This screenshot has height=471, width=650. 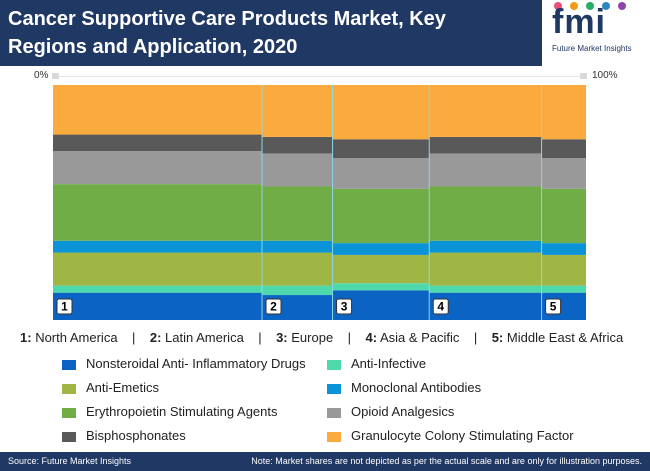 I want to click on logo-dots-icon, so click(x=599, y=7).